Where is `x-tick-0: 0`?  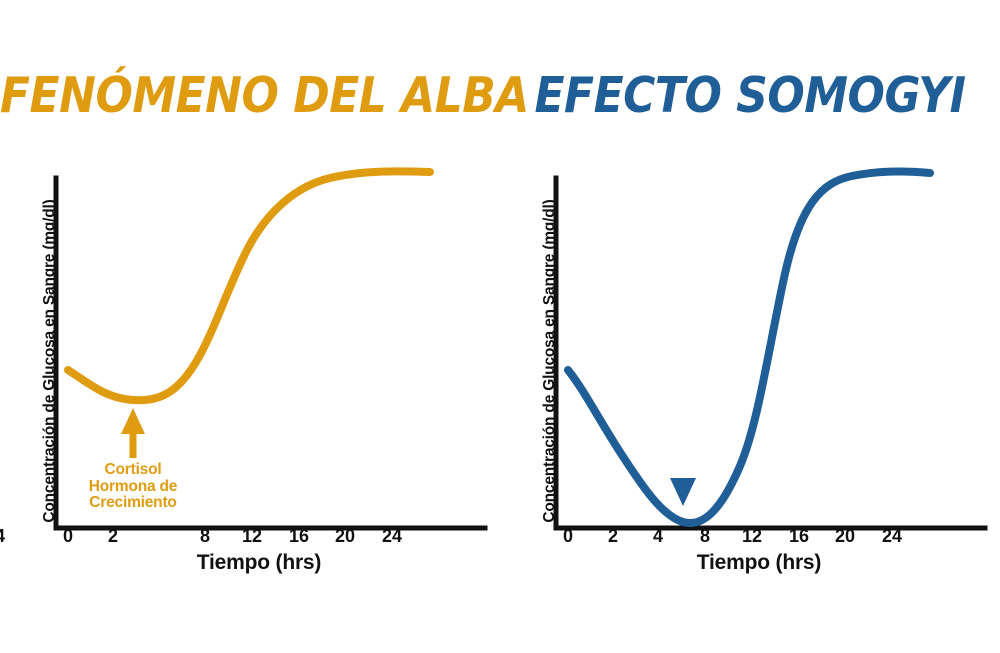
x-tick-0: 0 is located at coordinates (68, 536).